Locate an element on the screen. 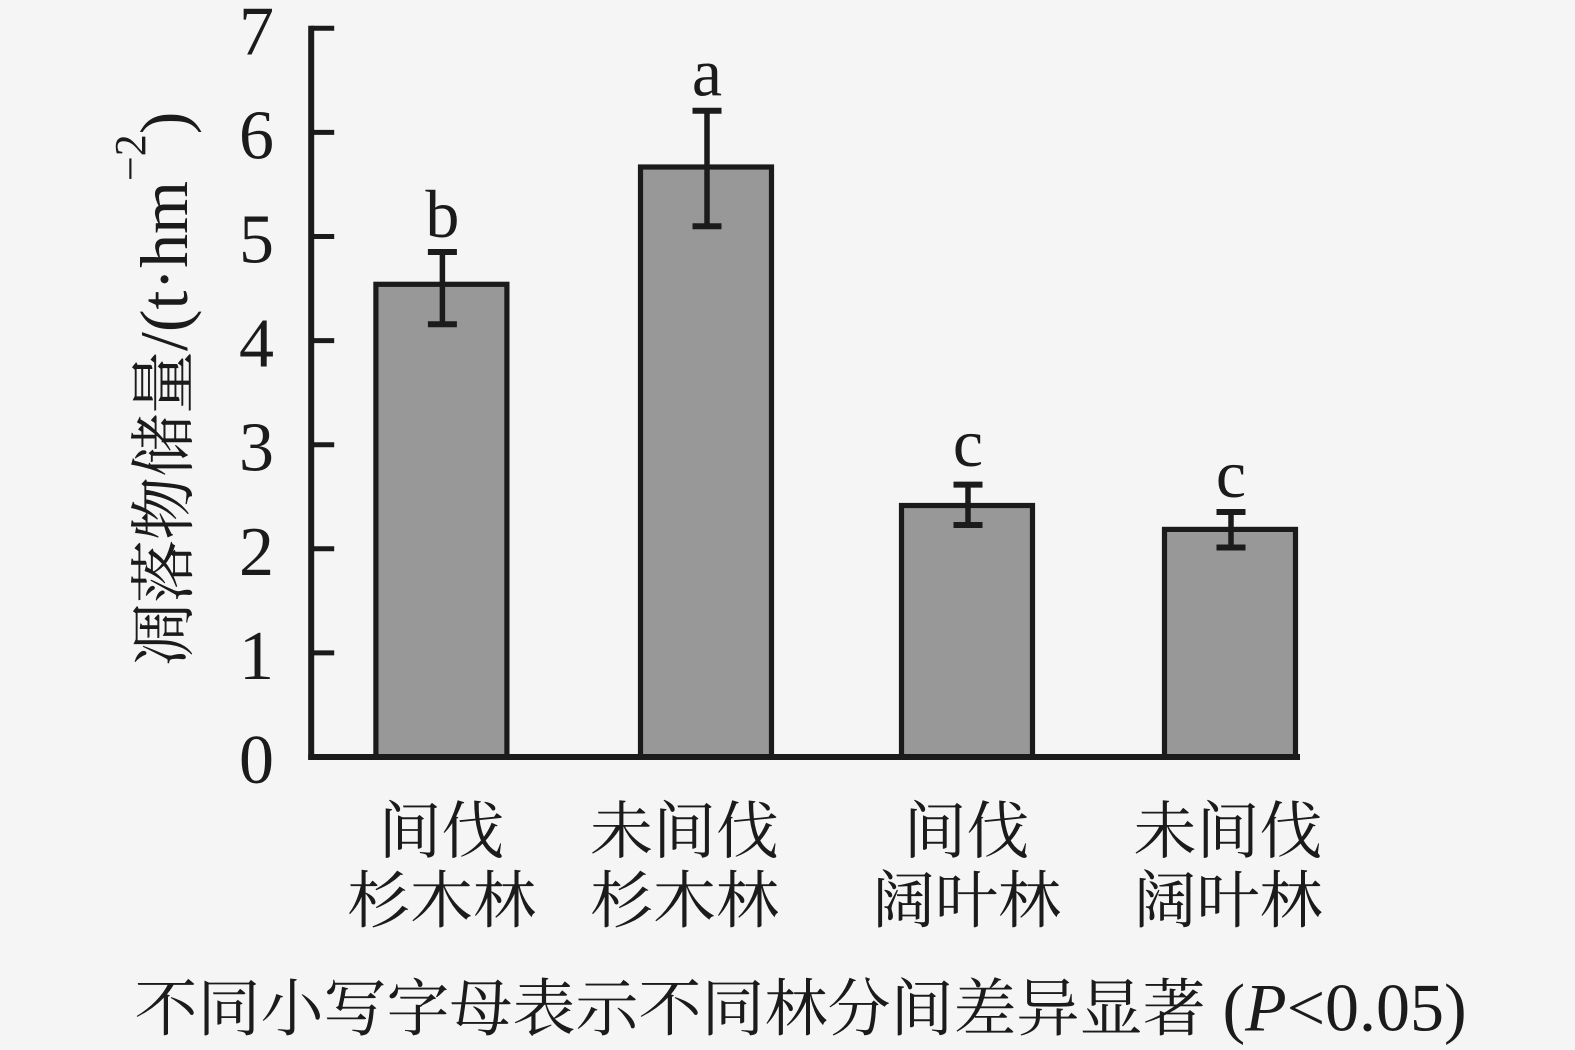 This screenshot has width=1575, height=1050. svg-text: 5 is located at coordinates (256, 240).